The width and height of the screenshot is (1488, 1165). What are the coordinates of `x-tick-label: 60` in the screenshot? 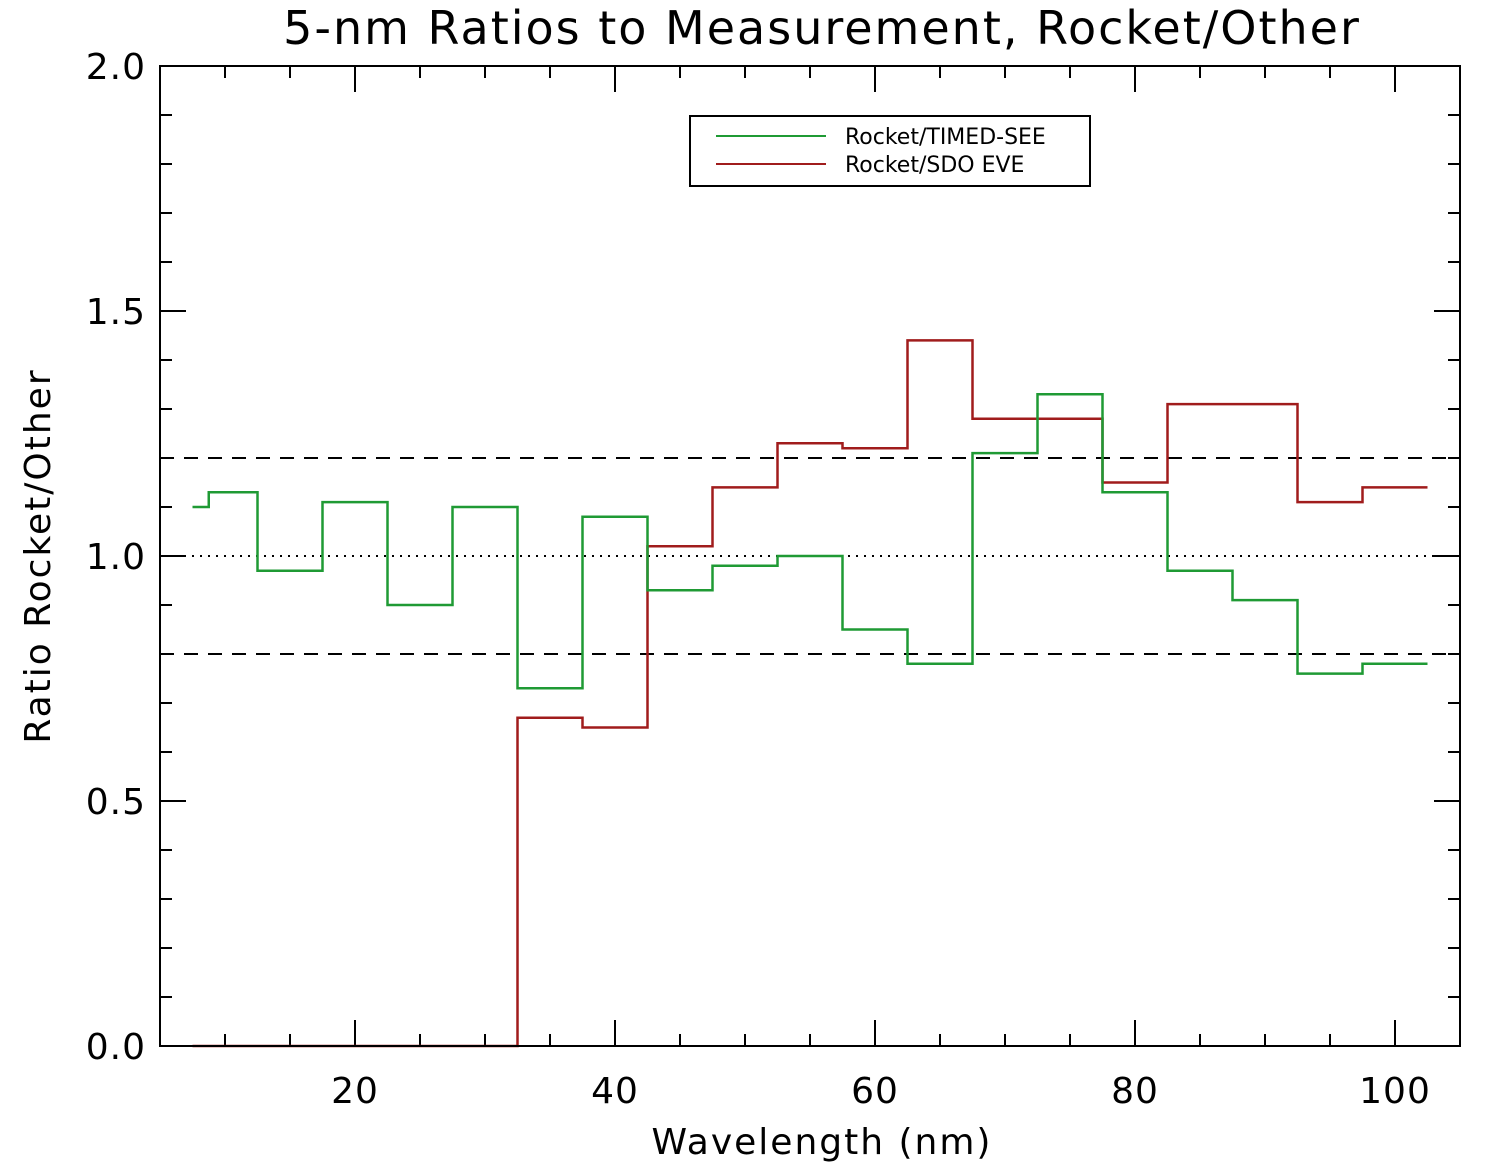 It's located at (875, 1091).